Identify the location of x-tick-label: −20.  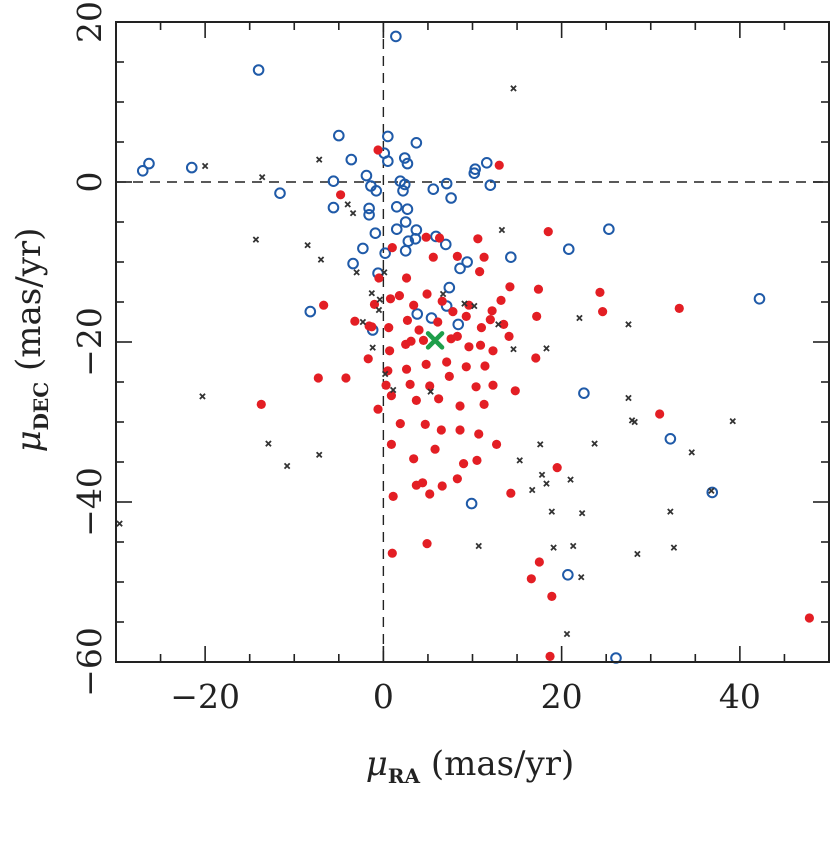
(205, 696).